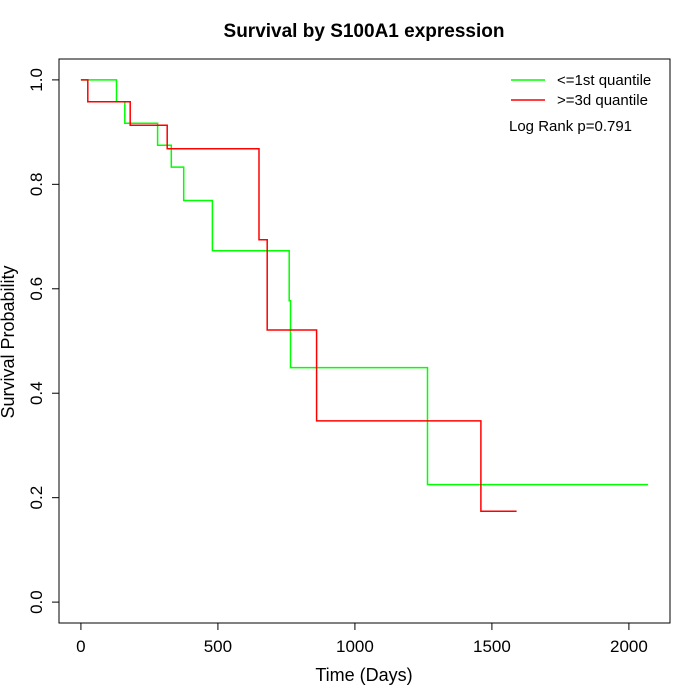 This screenshot has height=700, width=700. What do you see at coordinates (355, 646) in the screenshot?
I see `x-tick-label: 1000` at bounding box center [355, 646].